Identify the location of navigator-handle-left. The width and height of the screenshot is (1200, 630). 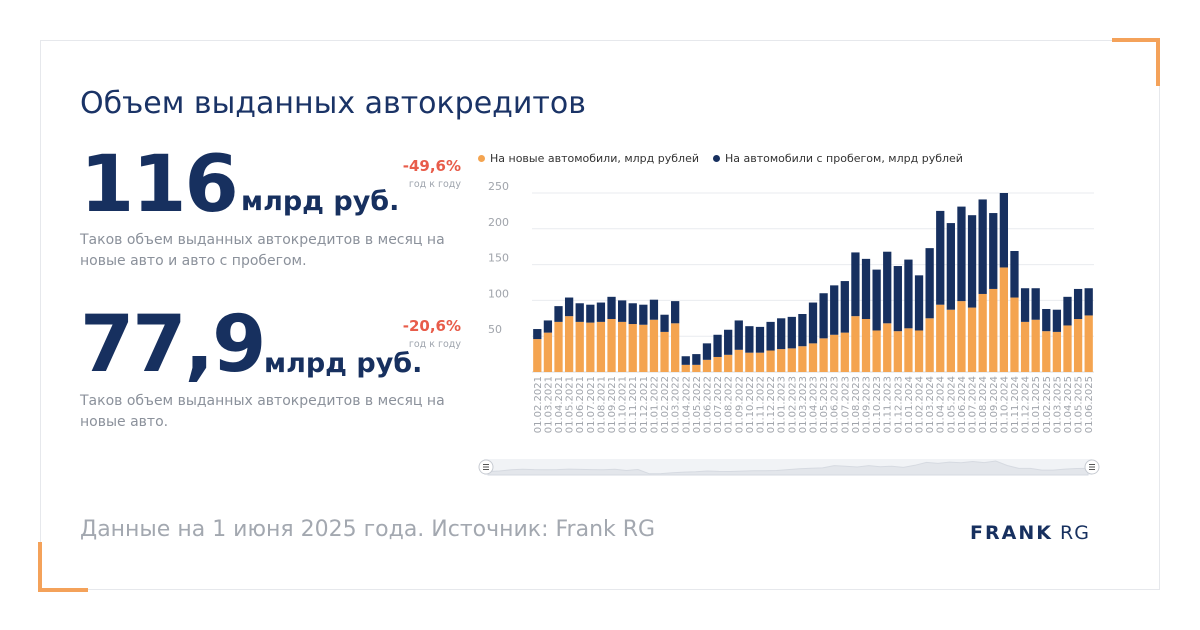
(486, 467).